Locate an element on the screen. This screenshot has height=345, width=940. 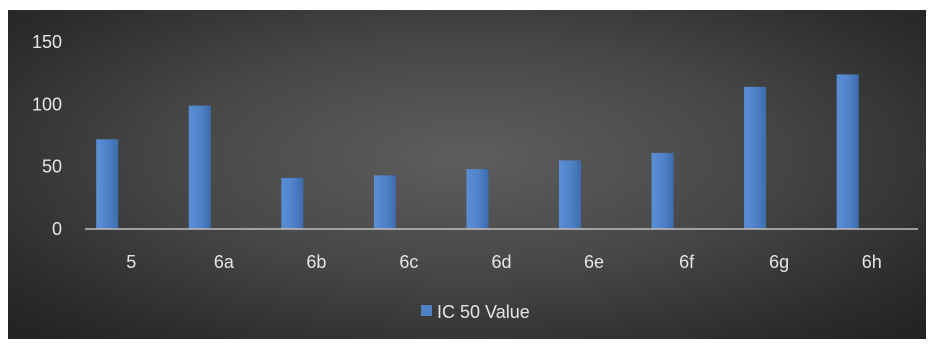
x-tick-label: 6h is located at coordinates (872, 262).